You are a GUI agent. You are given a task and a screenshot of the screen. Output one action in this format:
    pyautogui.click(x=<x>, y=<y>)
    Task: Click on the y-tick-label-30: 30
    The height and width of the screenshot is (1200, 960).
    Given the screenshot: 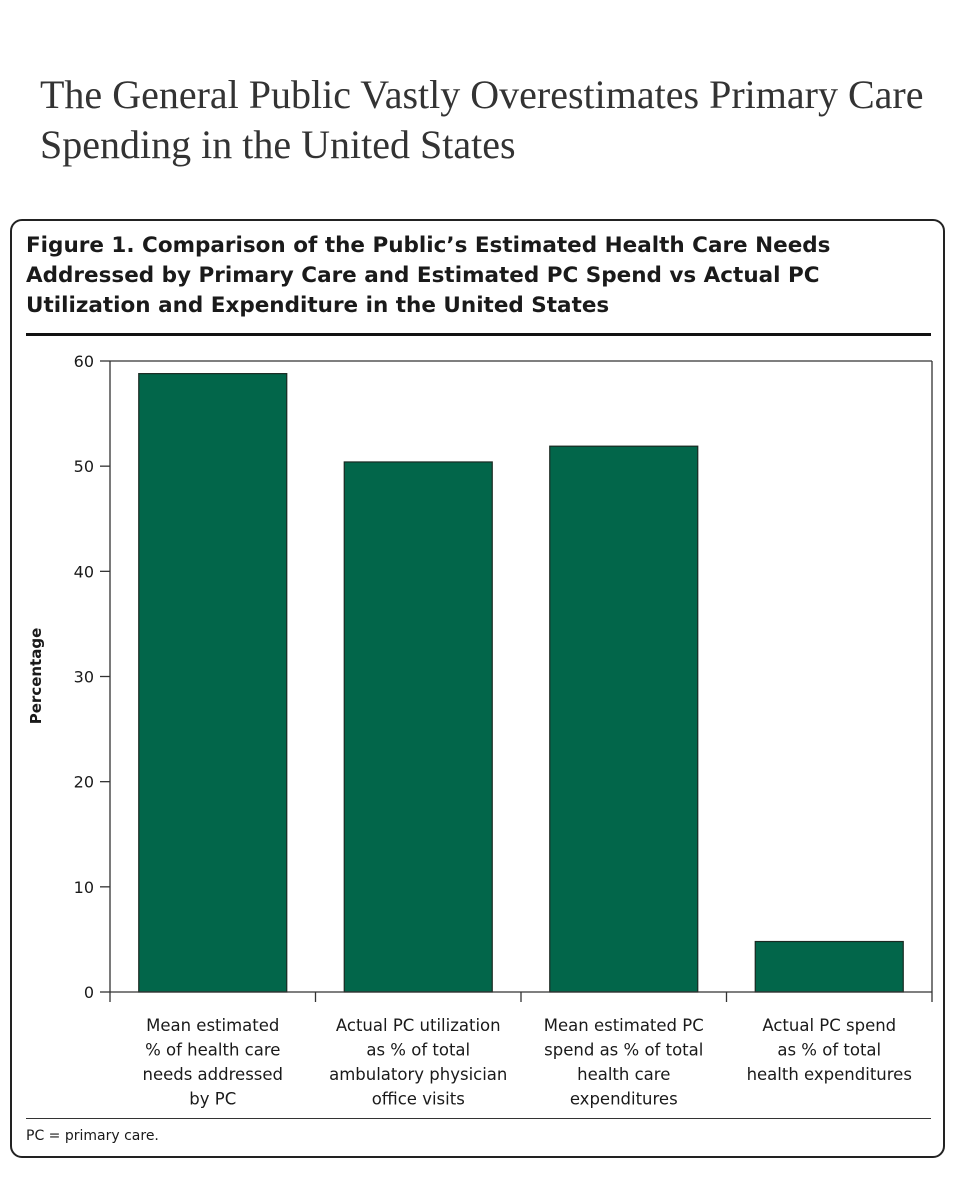 What is the action you would take?
    pyautogui.click(x=84, y=677)
    